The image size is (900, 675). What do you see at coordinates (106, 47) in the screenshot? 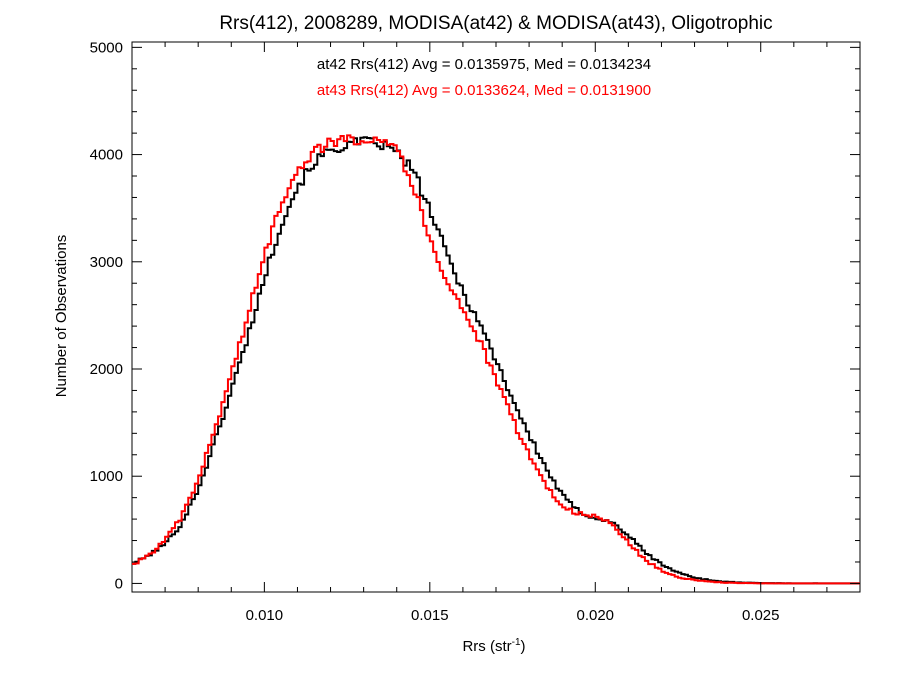
I see `y-tick-label: 5000` at bounding box center [106, 47].